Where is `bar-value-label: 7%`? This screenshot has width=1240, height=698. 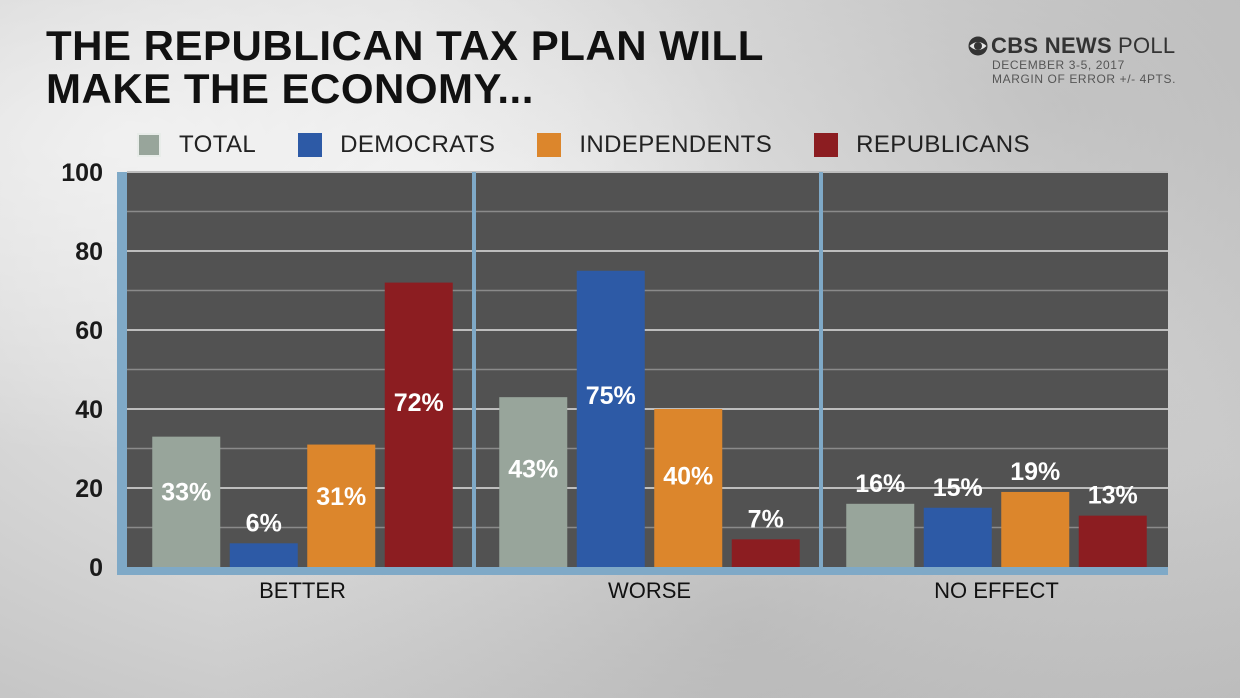
bar-value-label: 7% is located at coordinates (766, 519).